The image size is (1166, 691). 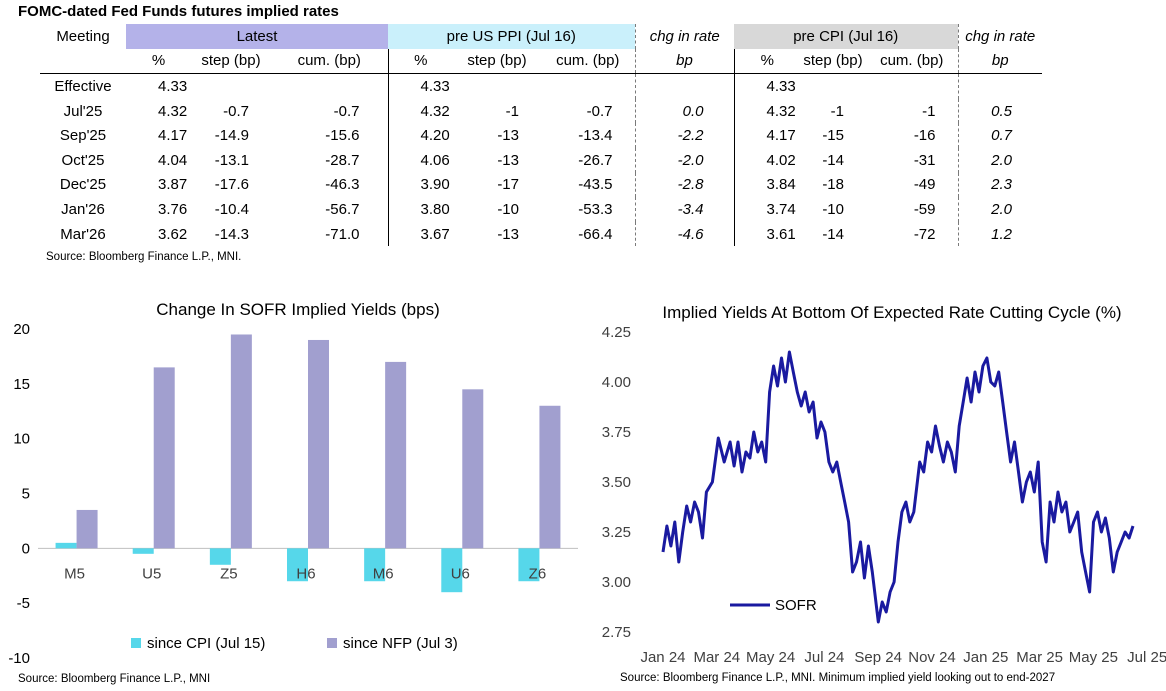 I want to click on cell-ppi_step: -10, so click(x=508, y=209).